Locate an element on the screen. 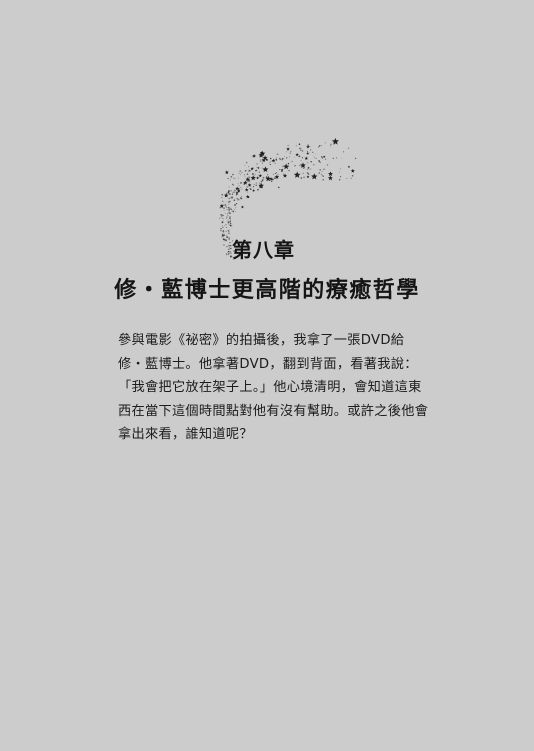 The image size is (534, 751). chapter-label: 第八章 is located at coordinates (263, 250).